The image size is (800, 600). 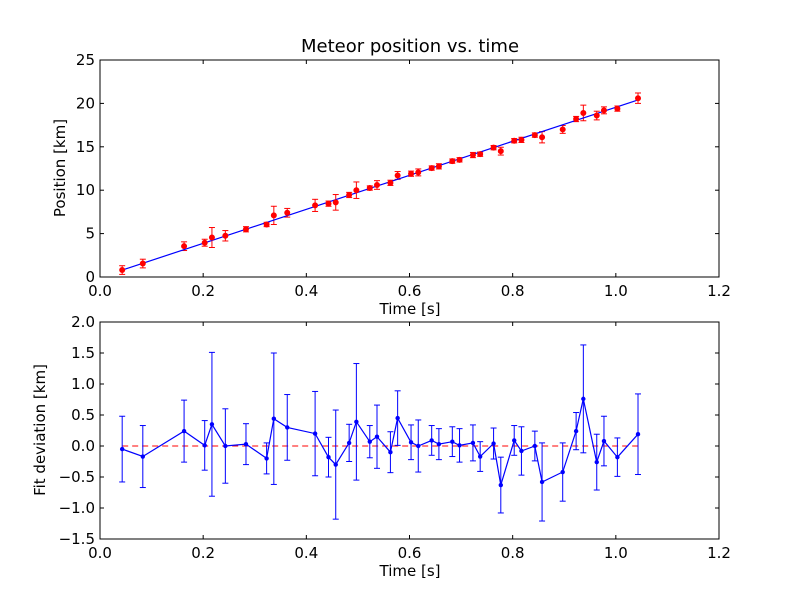 What do you see at coordinates (306, 291) in the screenshot?
I see `position-x-tick-label: 0.4` at bounding box center [306, 291].